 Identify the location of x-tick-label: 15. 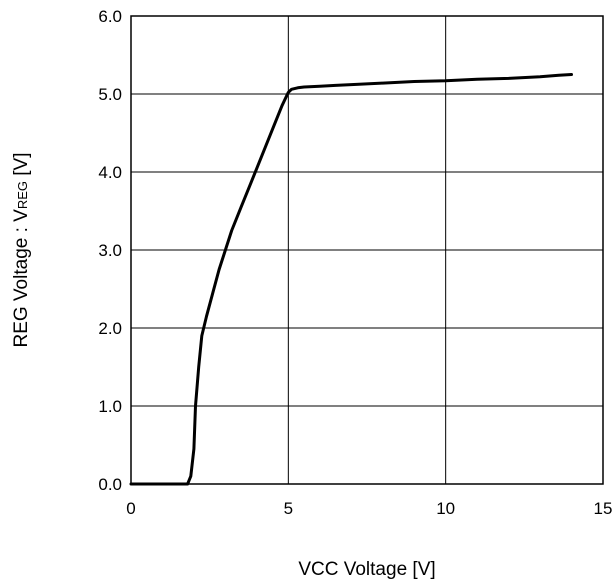
(603, 508).